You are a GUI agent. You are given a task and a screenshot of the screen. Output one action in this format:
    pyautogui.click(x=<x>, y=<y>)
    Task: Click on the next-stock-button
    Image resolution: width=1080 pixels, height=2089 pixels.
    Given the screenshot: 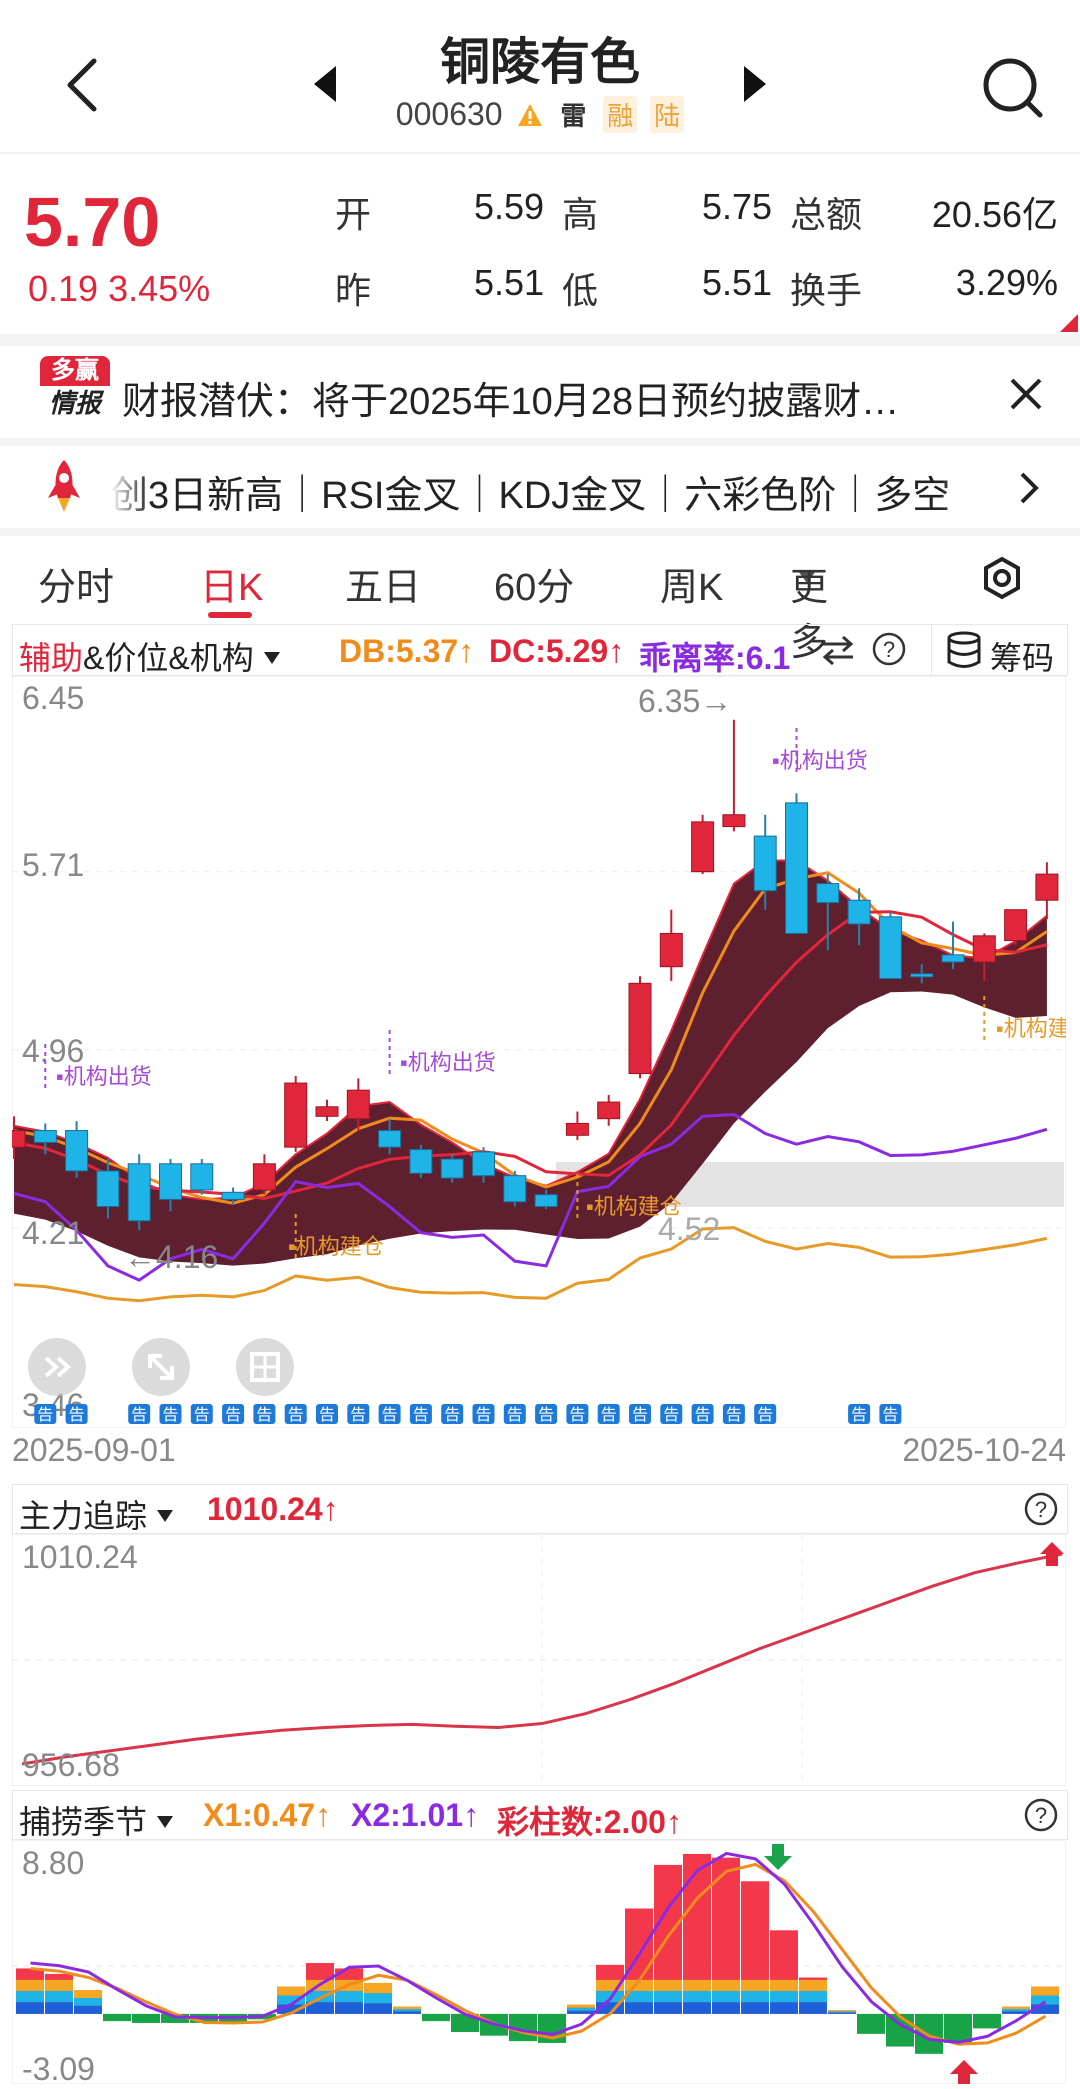 What is the action you would take?
    pyautogui.click(x=755, y=84)
    